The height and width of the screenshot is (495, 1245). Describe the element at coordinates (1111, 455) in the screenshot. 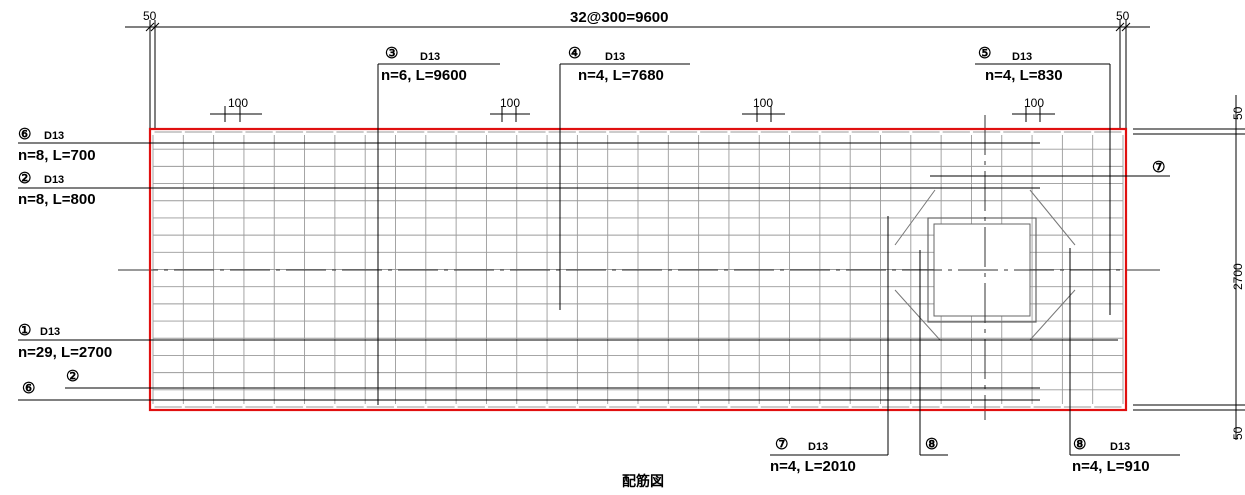

I see `callout-8: ⑧ D13 n=4, L=910` at that location.